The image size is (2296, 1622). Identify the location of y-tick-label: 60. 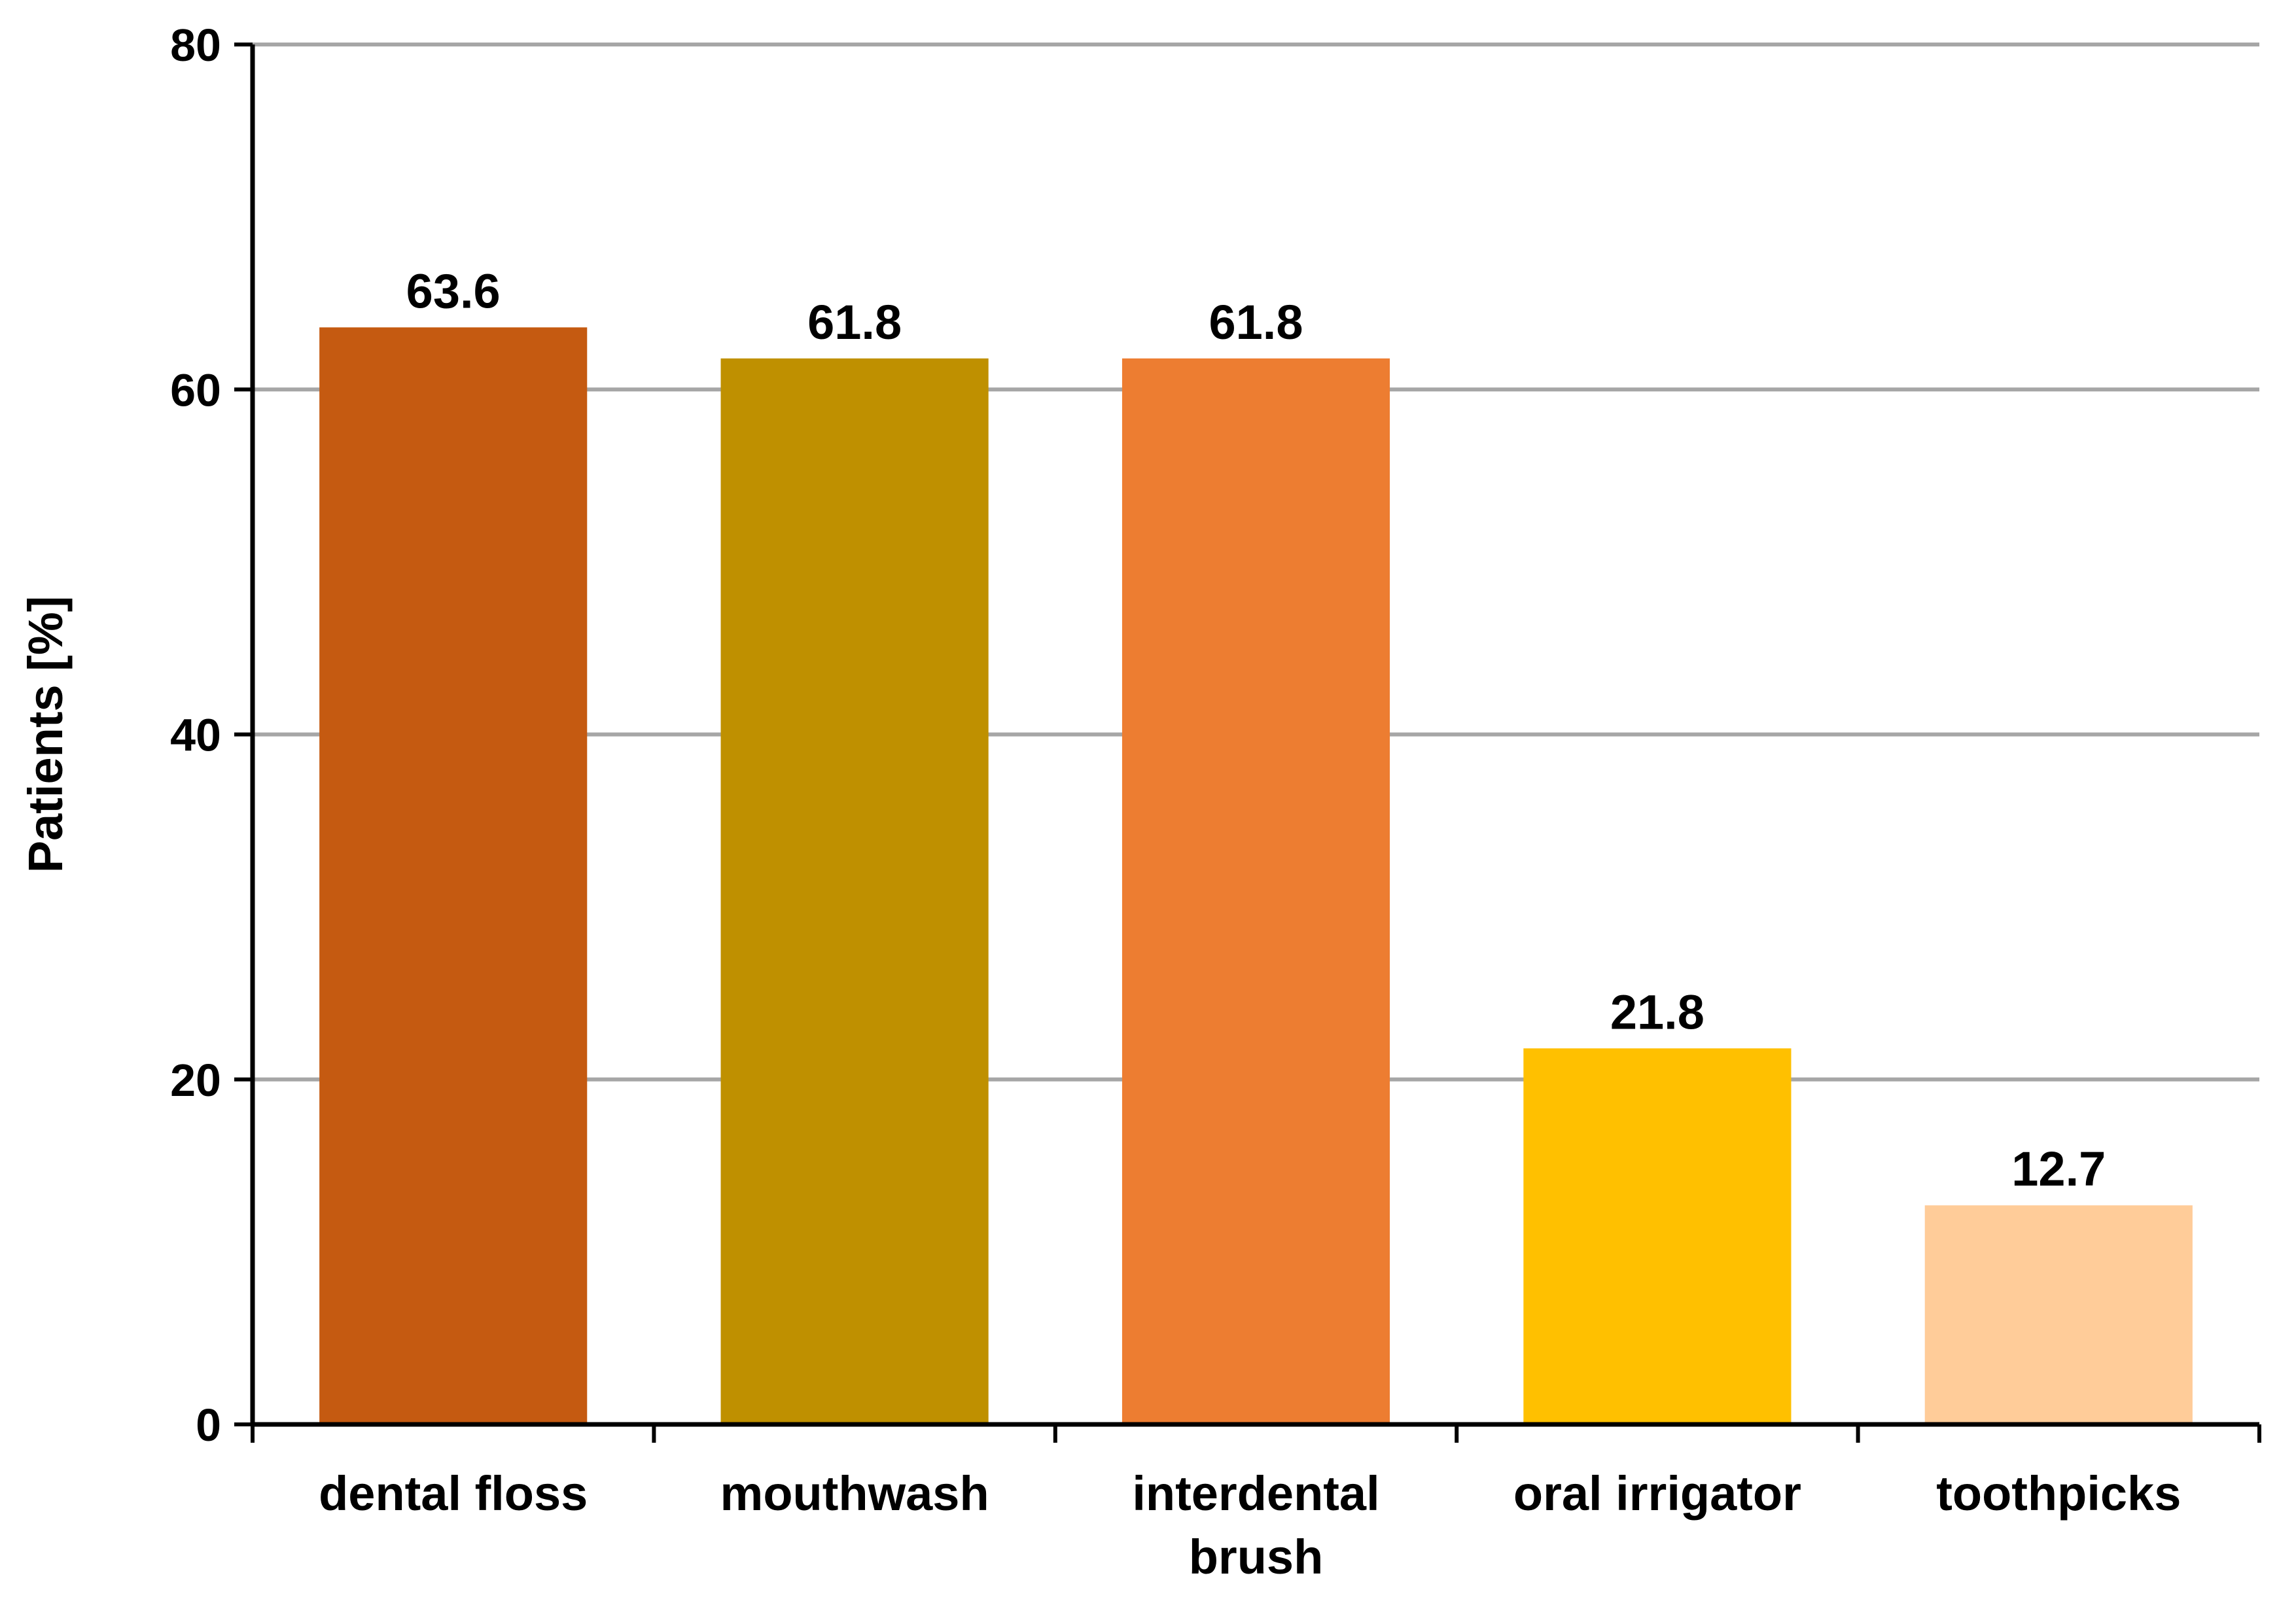
(195, 389).